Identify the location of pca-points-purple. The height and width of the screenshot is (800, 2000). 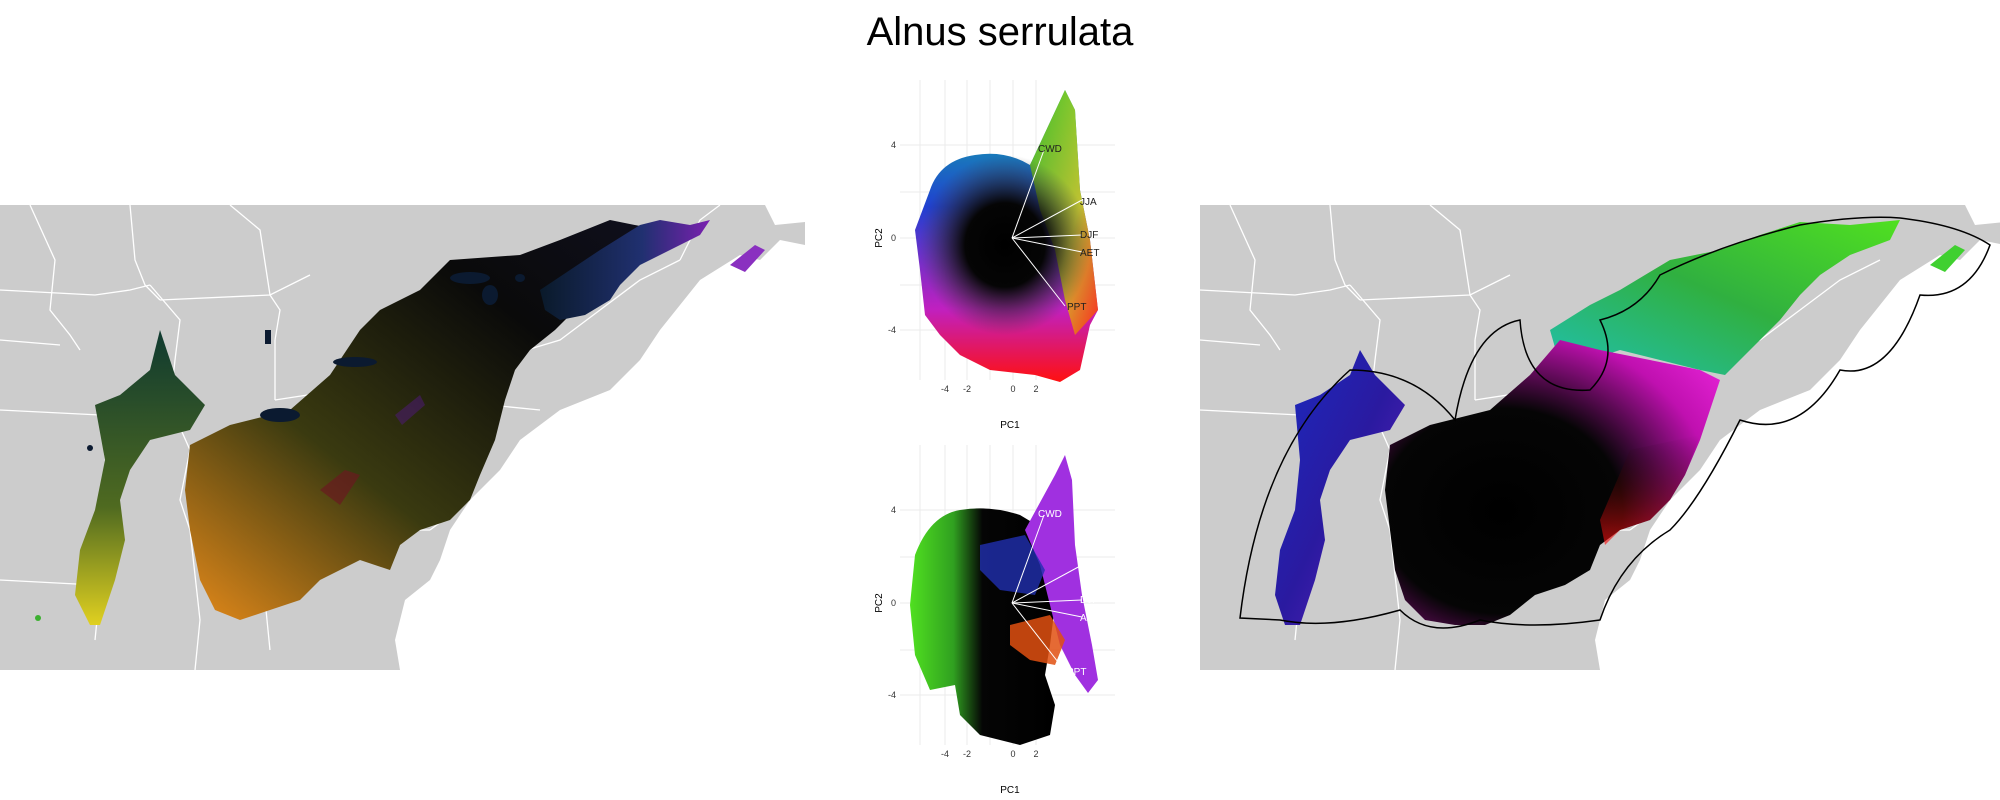
(1061, 574).